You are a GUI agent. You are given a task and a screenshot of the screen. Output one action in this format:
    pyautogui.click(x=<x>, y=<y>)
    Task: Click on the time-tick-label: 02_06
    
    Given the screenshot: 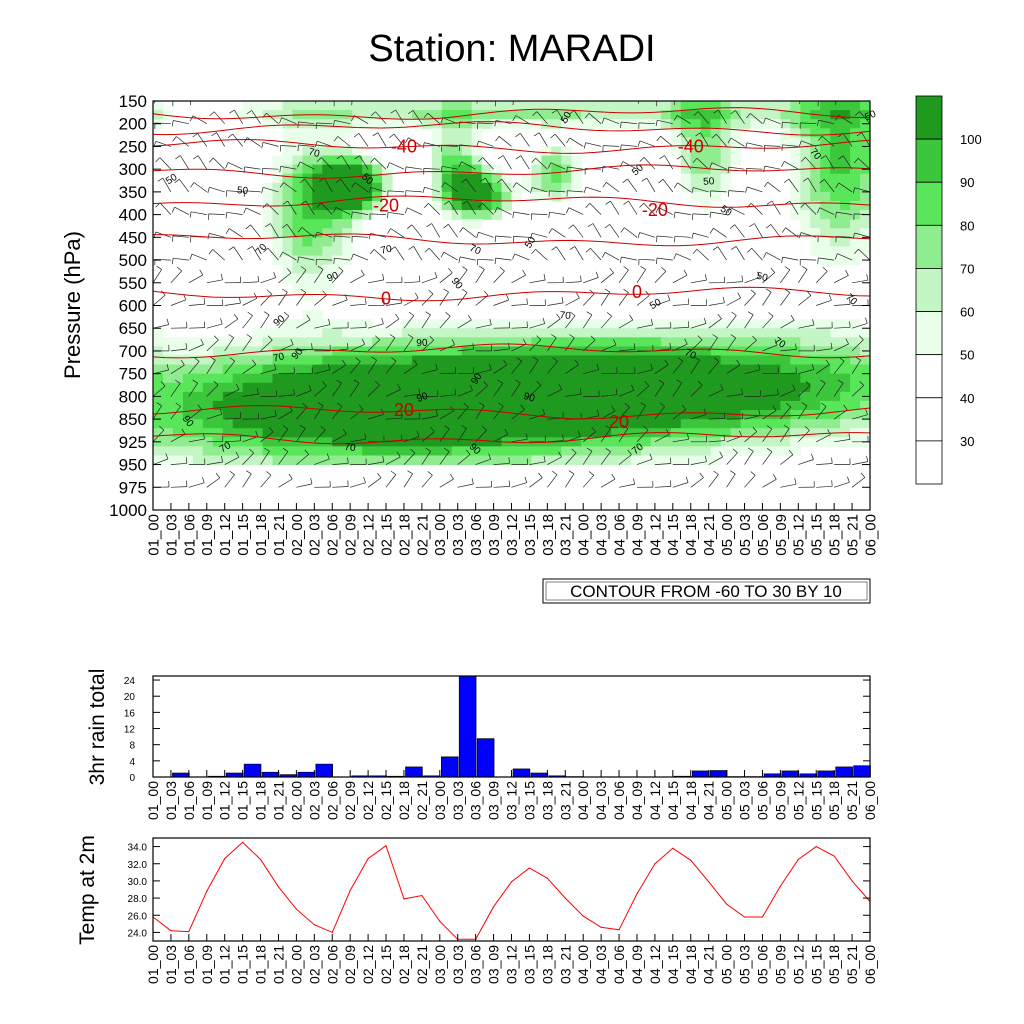 What is the action you would take?
    pyautogui.click(x=332, y=800)
    